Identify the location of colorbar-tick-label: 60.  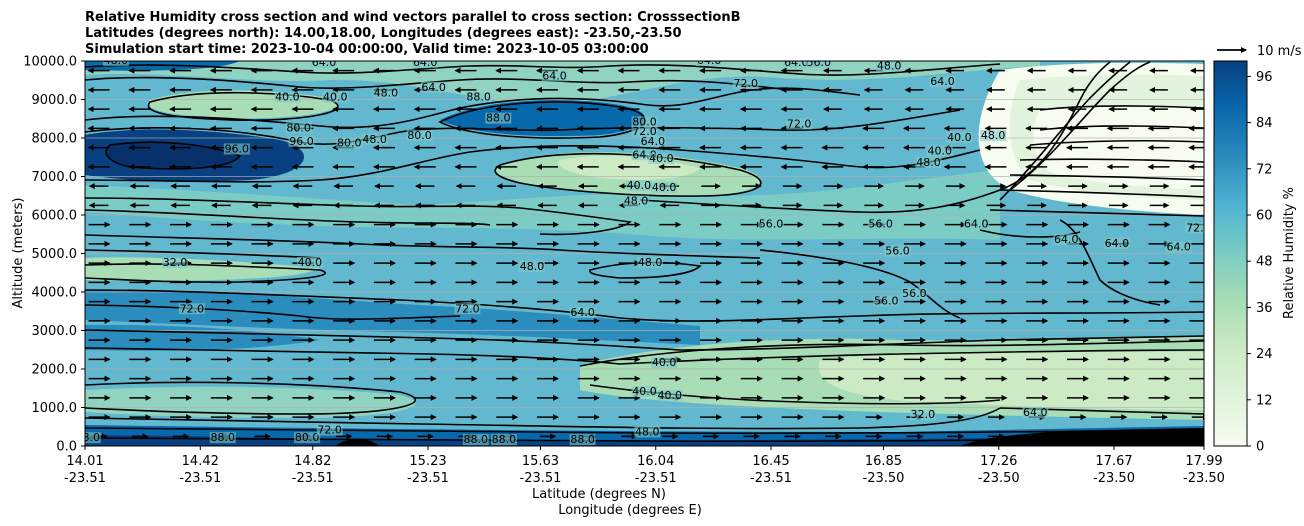
(1264, 216).